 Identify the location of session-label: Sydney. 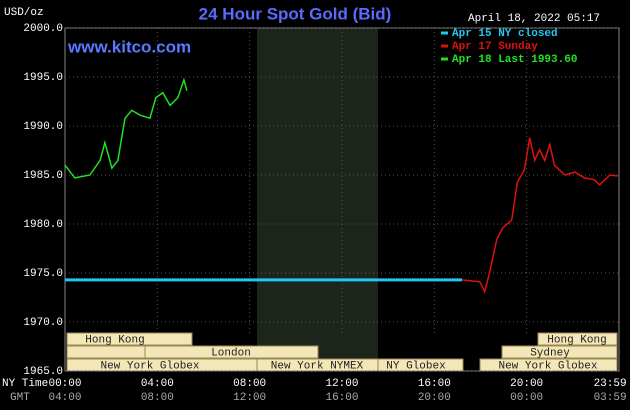
(550, 353).